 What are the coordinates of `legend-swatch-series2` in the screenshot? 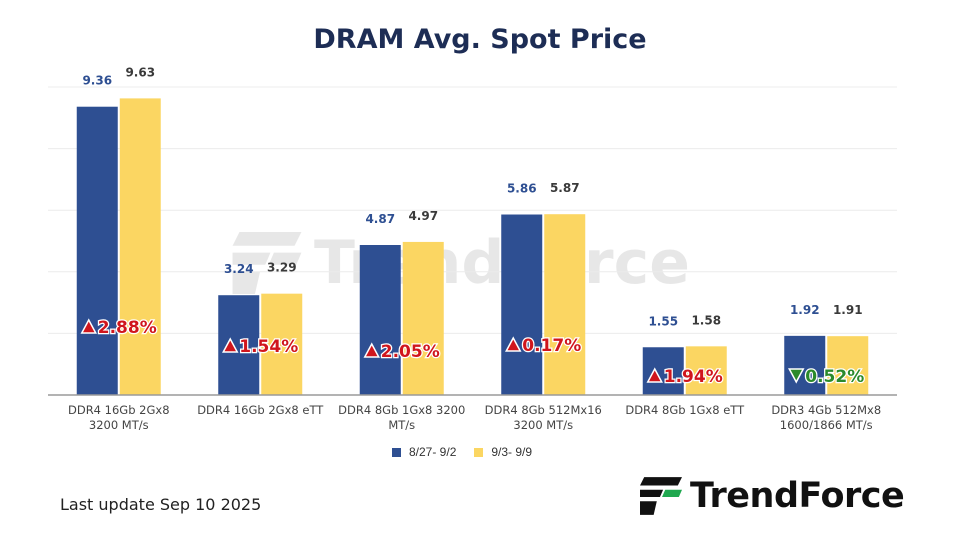 It's located at (479, 452).